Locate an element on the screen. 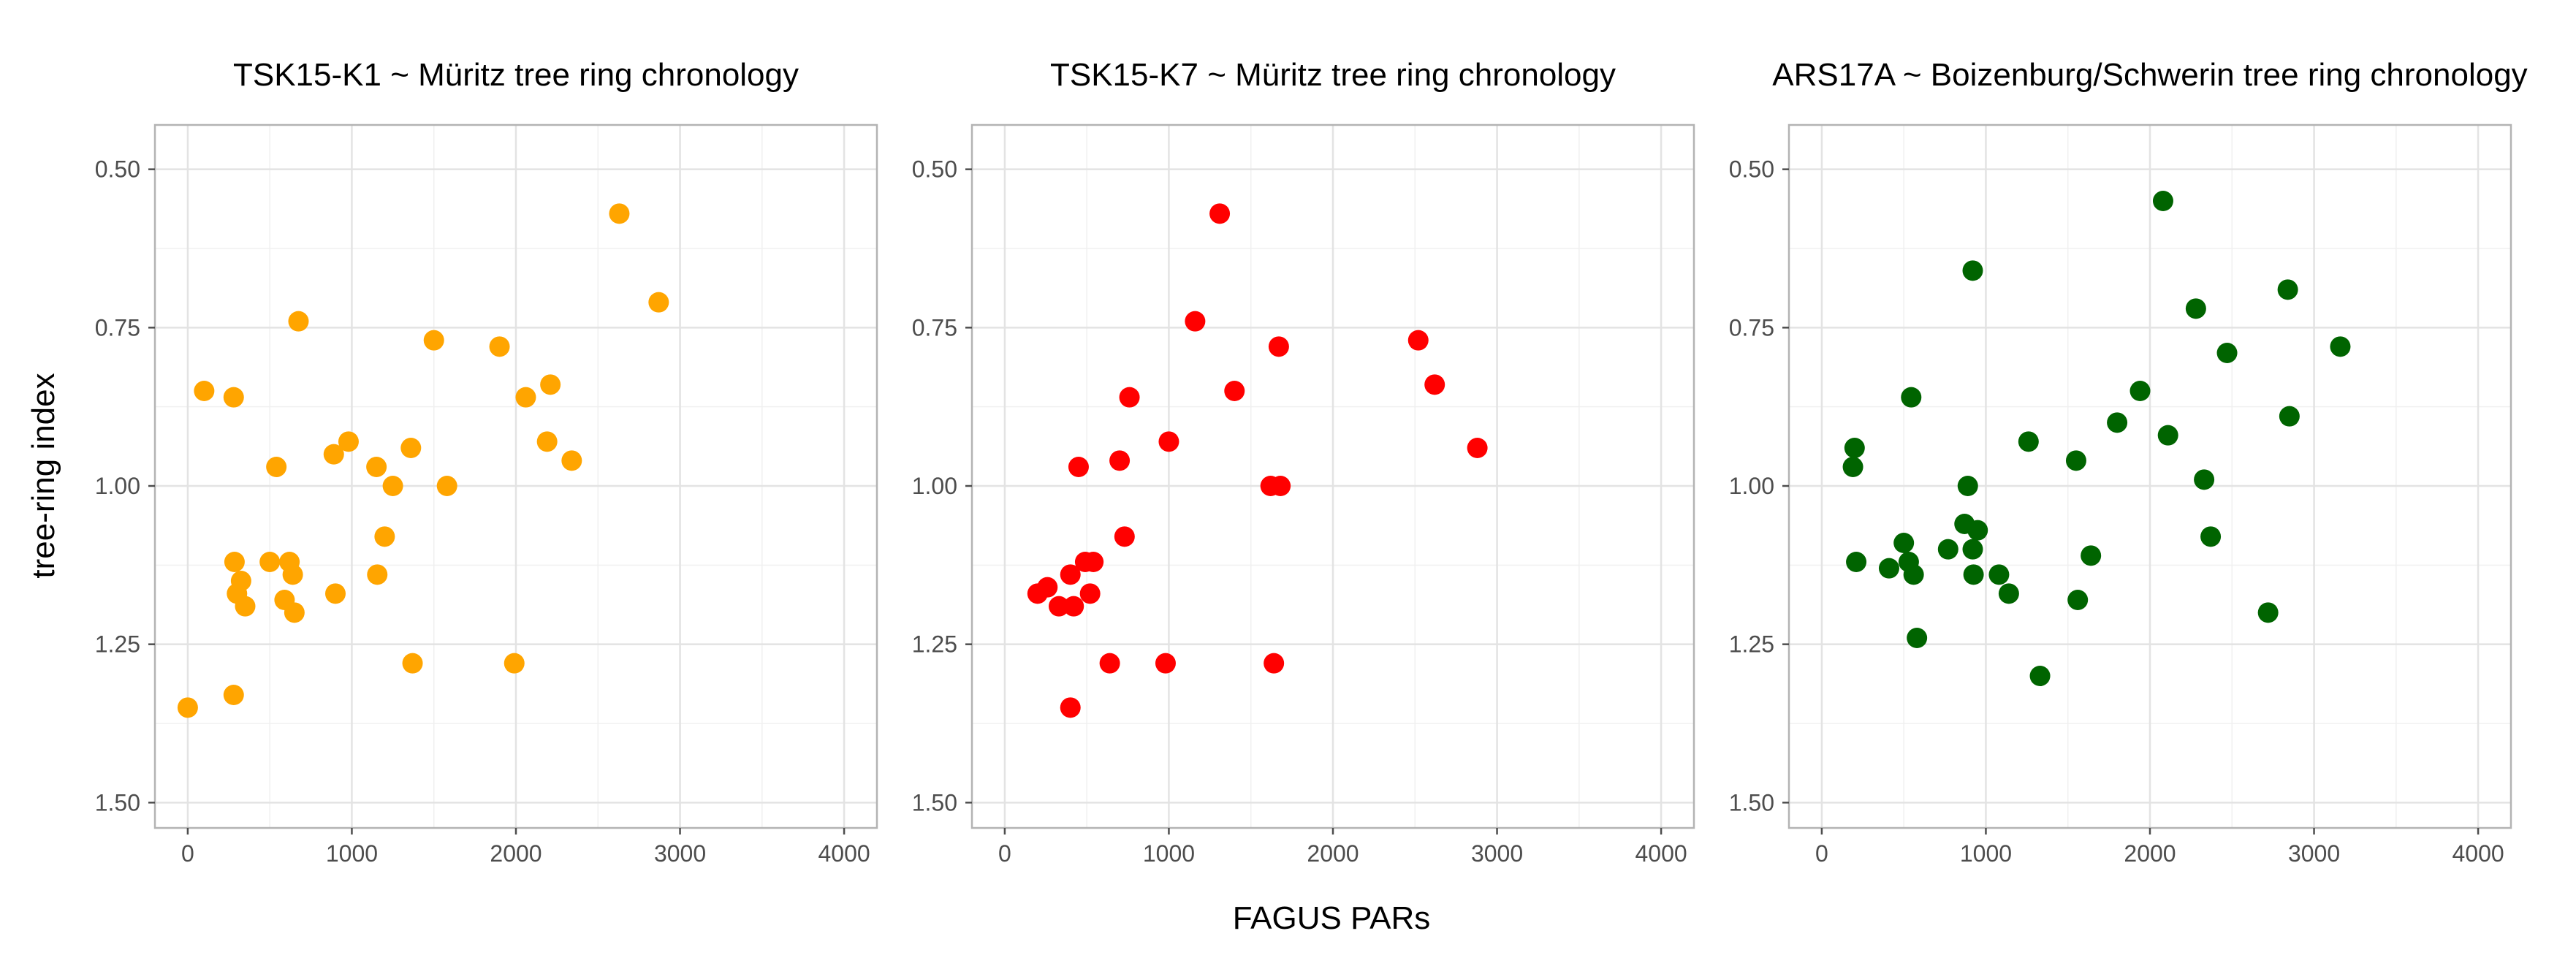 The width and height of the screenshot is (2576, 958). x-tick-label: 0 is located at coordinates (1822, 853).